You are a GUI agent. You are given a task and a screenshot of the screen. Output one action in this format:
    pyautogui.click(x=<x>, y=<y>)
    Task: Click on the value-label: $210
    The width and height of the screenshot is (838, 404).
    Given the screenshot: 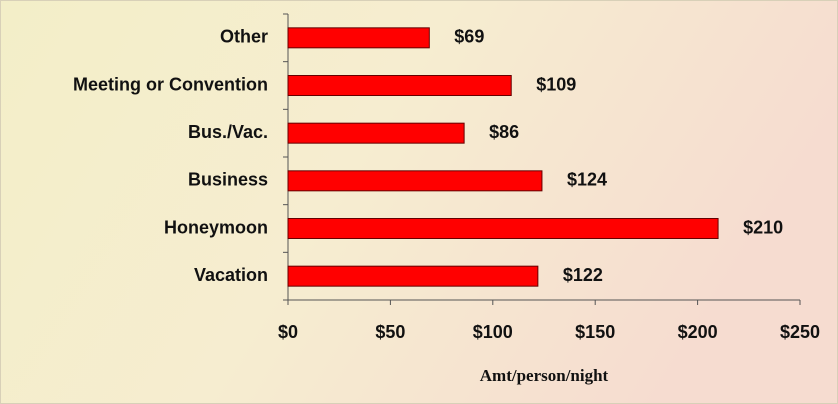 What is the action you would take?
    pyautogui.click(x=763, y=227)
    